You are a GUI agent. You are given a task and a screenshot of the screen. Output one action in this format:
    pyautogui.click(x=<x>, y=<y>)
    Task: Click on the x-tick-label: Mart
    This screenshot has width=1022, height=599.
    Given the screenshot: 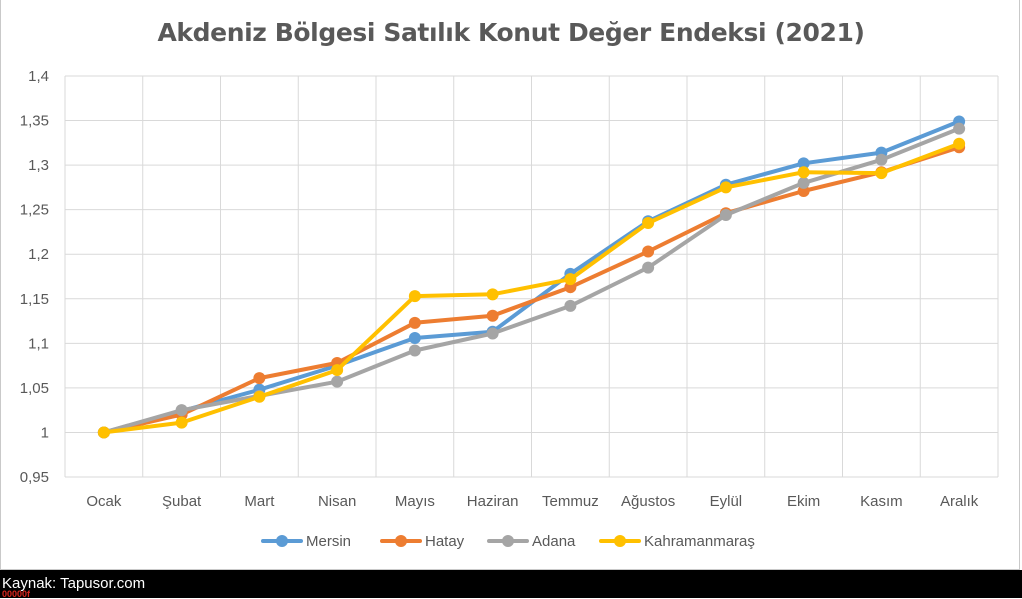 What is the action you would take?
    pyautogui.click(x=259, y=501)
    